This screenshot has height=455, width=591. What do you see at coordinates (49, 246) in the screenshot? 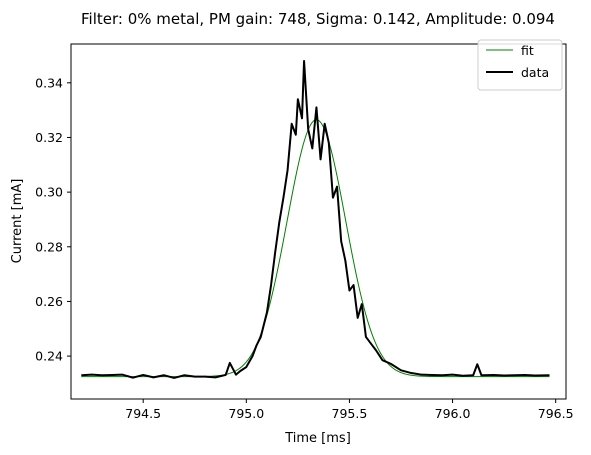
I see `y-tick-label: 0.28` at bounding box center [49, 246].